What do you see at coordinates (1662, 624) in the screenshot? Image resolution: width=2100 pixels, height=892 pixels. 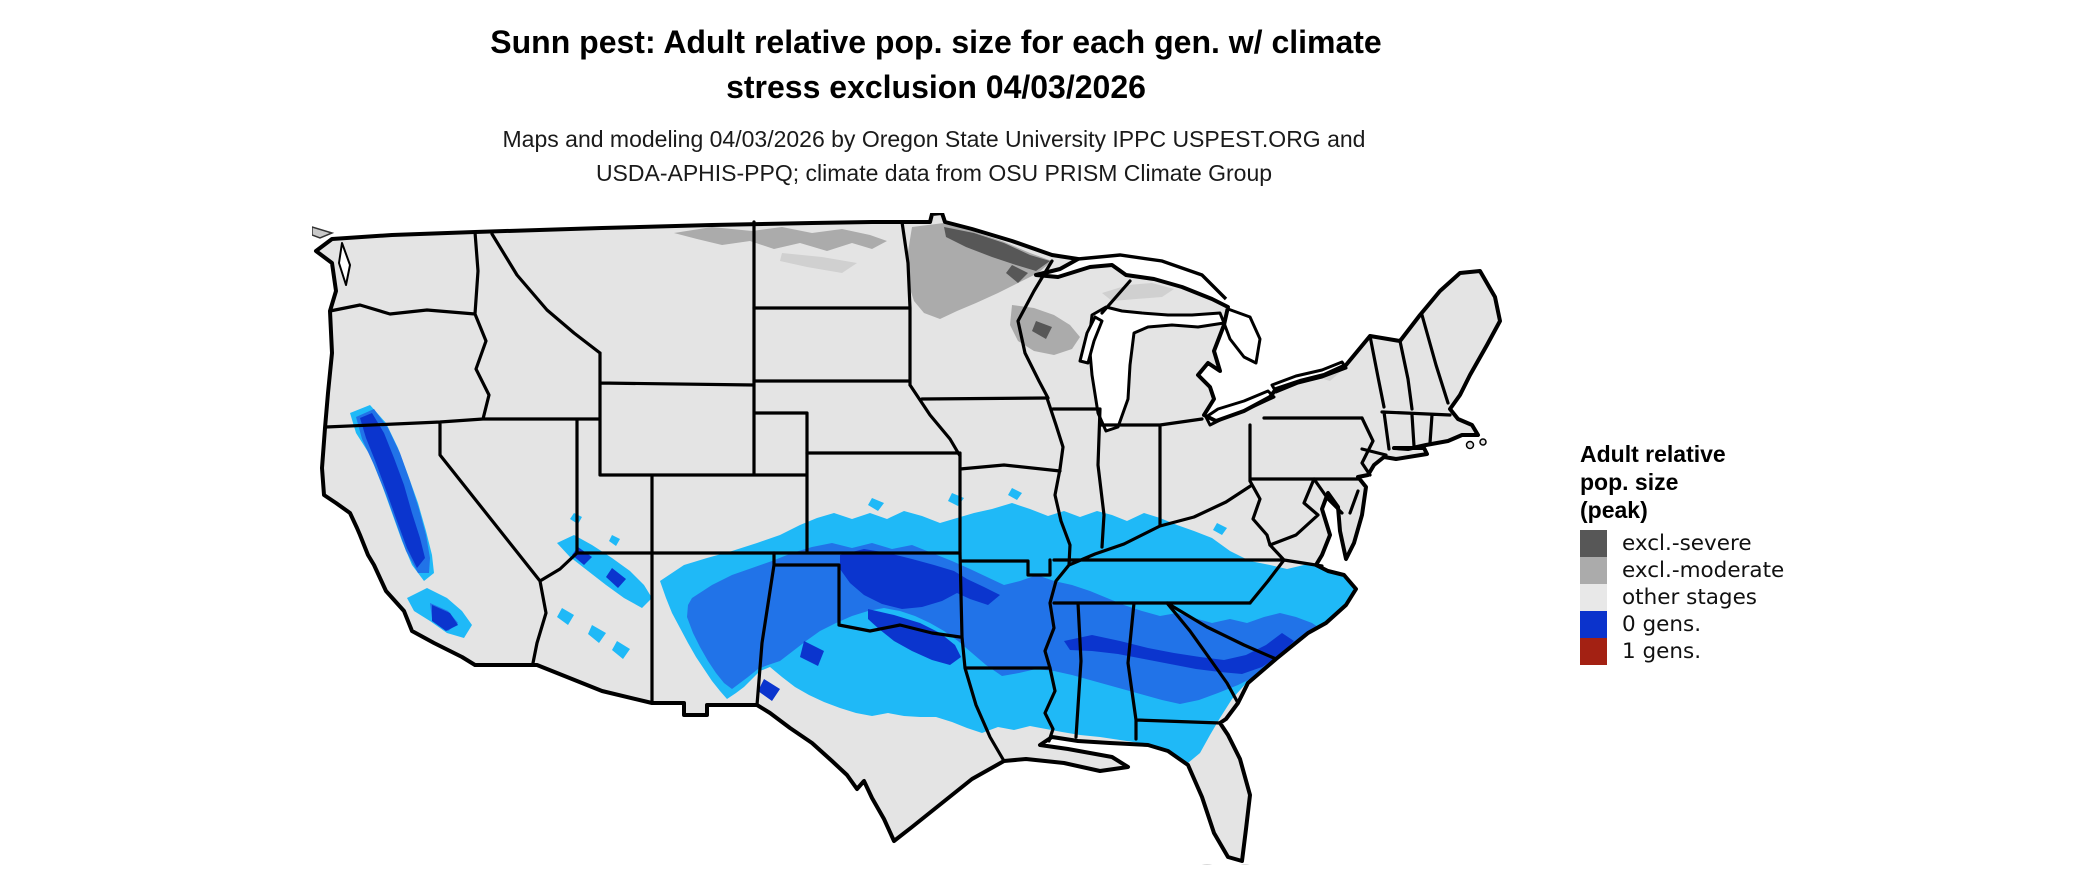 I see `legend-label-0-gens: 0 gens.` at bounding box center [1662, 624].